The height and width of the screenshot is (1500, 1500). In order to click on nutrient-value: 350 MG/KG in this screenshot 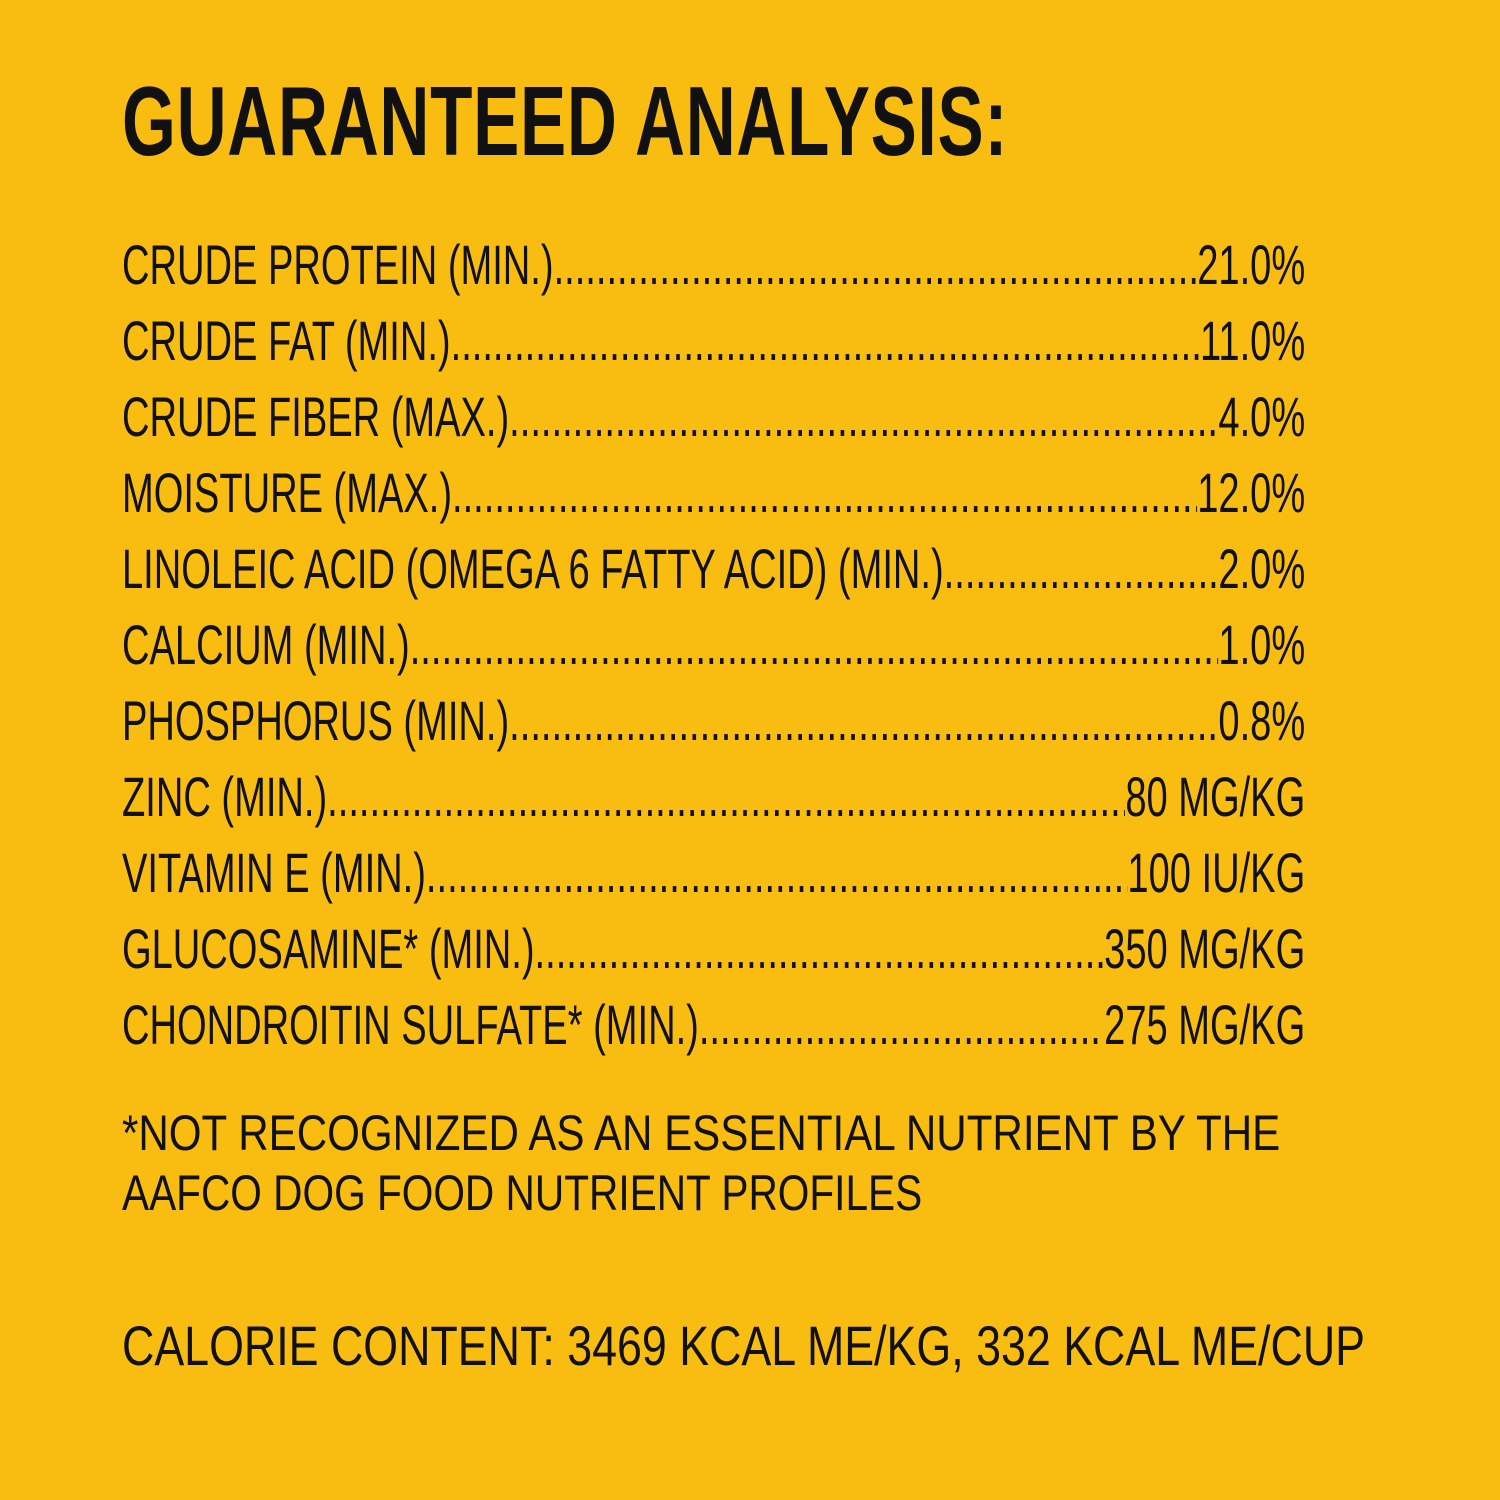, I will do `click(1205, 948)`.